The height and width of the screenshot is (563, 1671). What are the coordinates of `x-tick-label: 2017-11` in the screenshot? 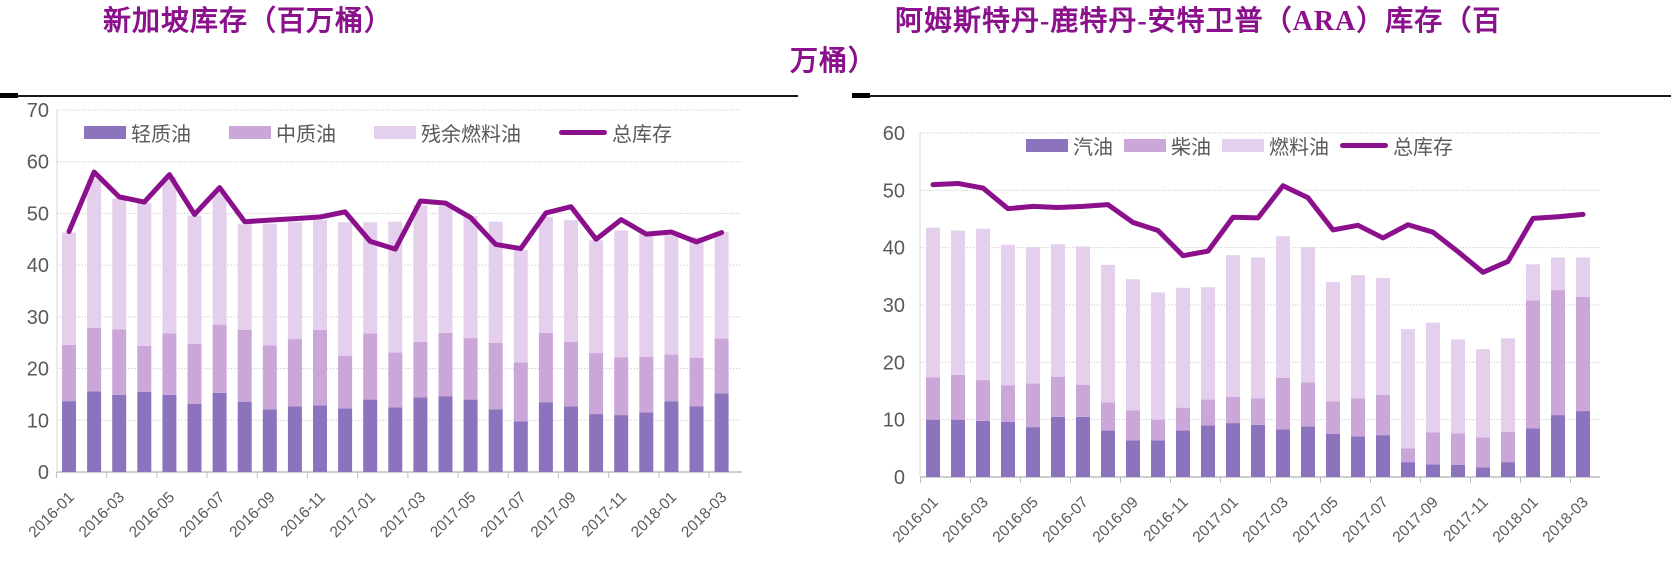 It's located at (604, 514).